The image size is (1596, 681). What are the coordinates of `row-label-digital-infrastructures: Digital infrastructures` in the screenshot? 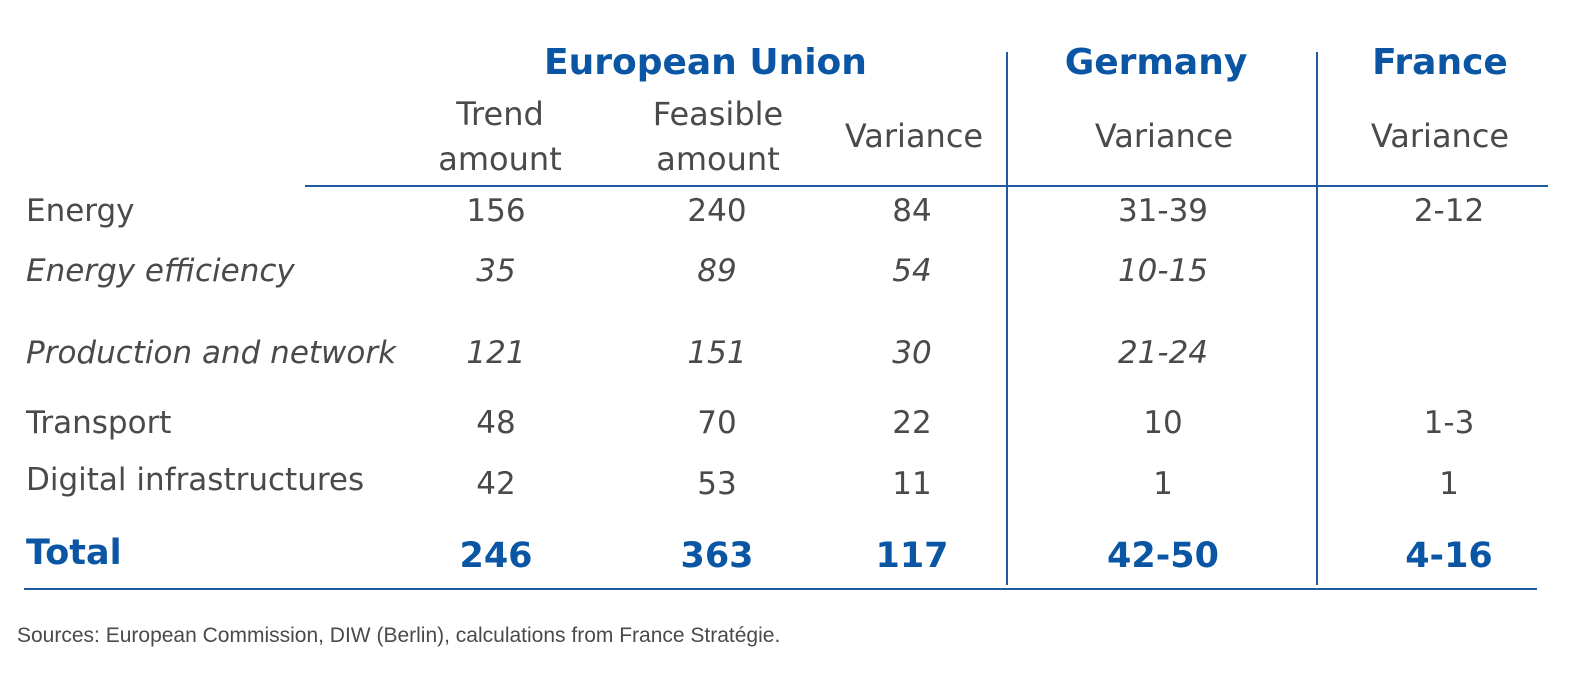 It's located at (195, 480).